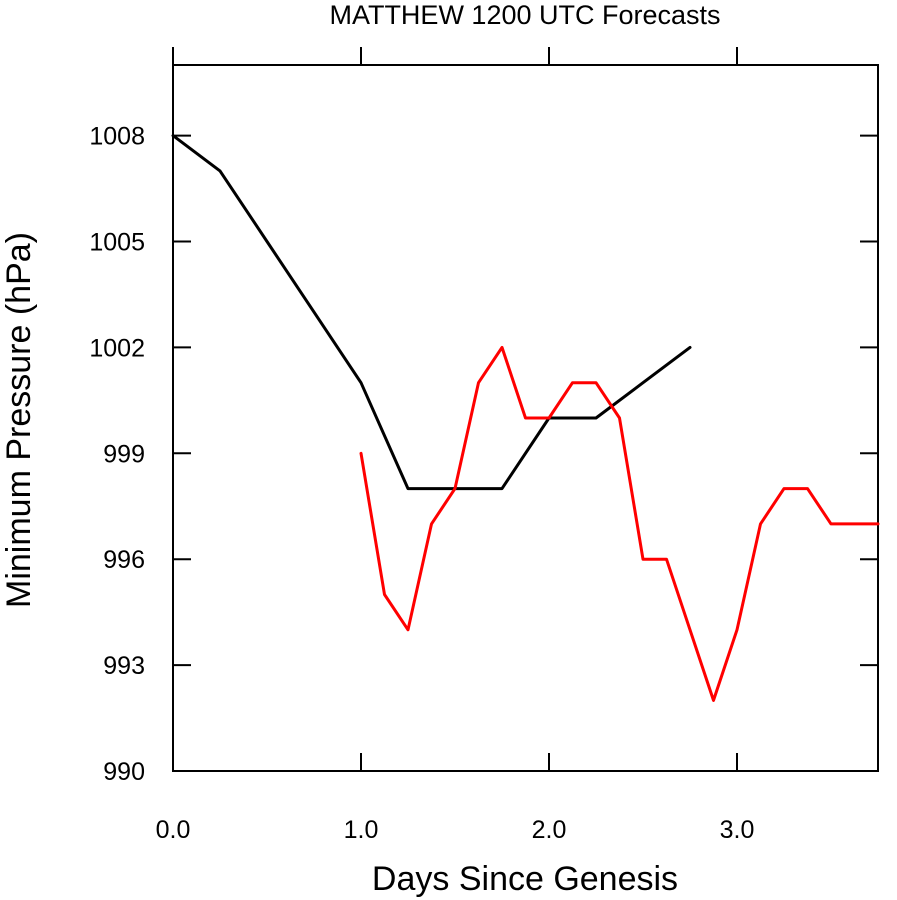 The width and height of the screenshot is (897, 900). I want to click on y-axis-title: Minimum Pressure (hPa), so click(19, 420).